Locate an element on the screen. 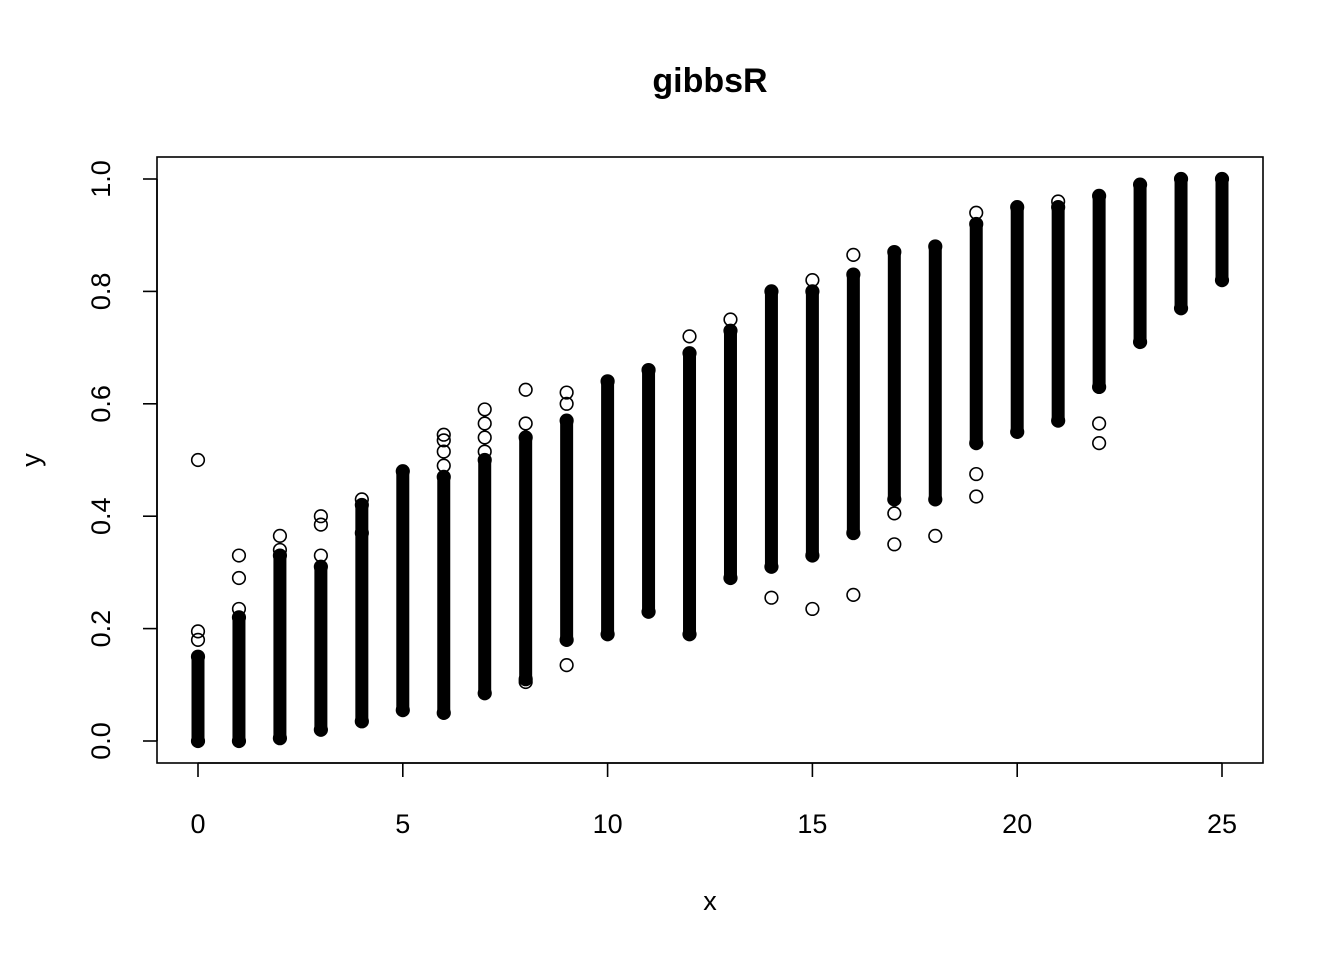 This screenshot has width=1344, height=960. y-tick-label: 0.8 is located at coordinates (101, 292).